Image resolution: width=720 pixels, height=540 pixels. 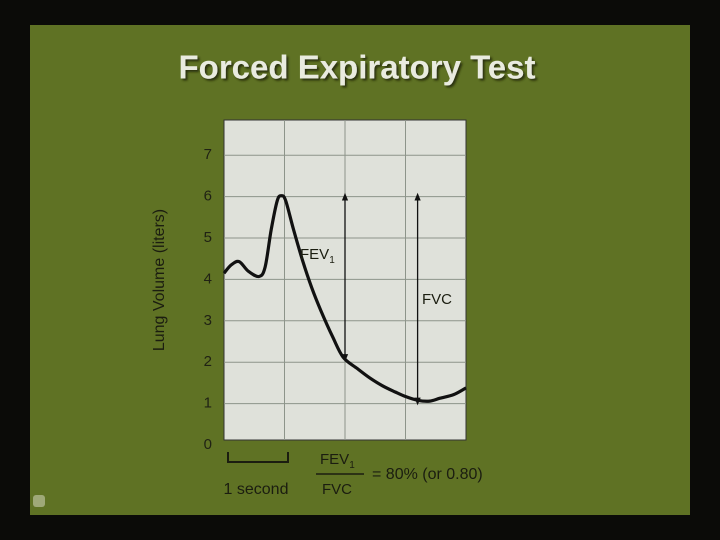 I want to click on bracket, so click(x=258, y=457).